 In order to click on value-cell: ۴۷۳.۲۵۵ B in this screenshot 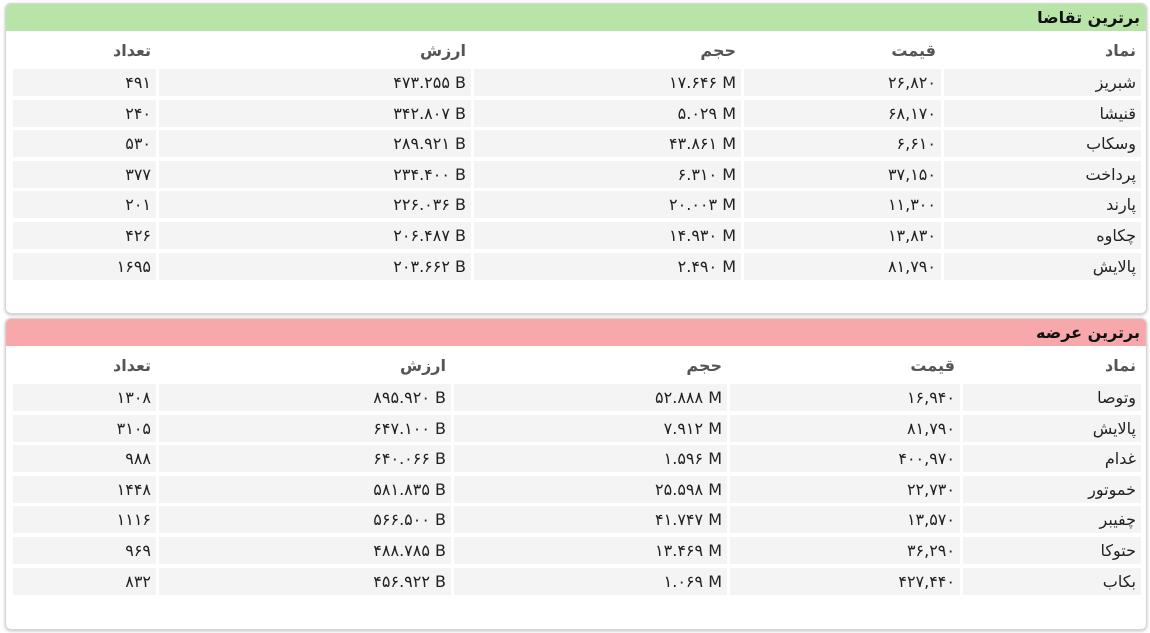, I will do `click(315, 82)`.